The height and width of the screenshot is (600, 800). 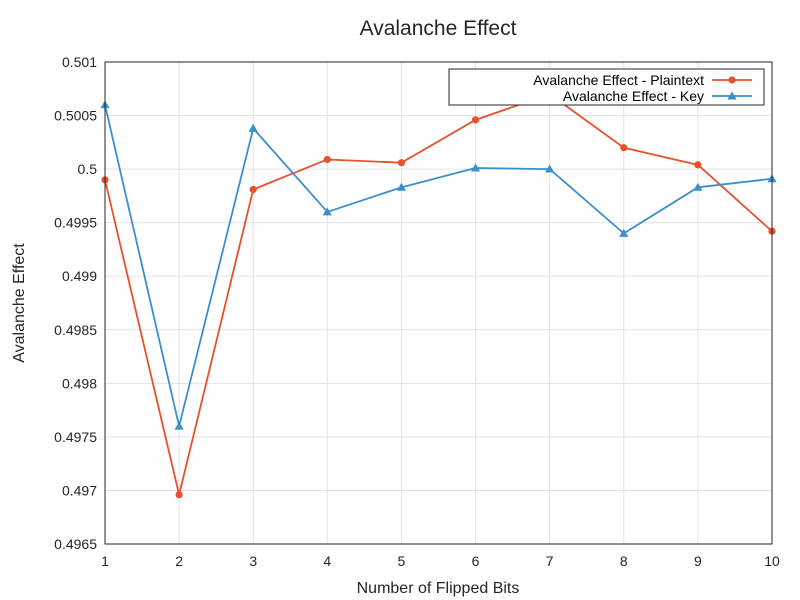 I want to click on y-tick-label: 0.497, so click(x=79, y=490).